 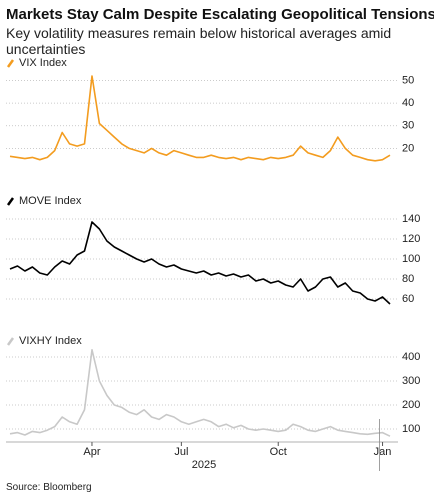 What do you see at coordinates (50, 341) in the screenshot?
I see `legend-label: VIXHY Index` at bounding box center [50, 341].